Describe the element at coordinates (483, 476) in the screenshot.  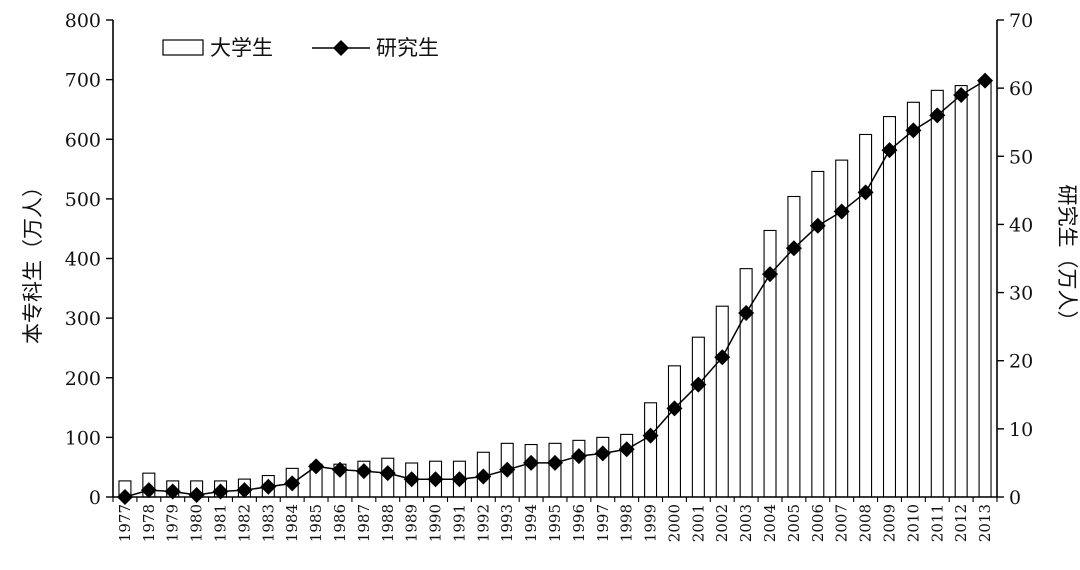
I see `point-1992` at that location.